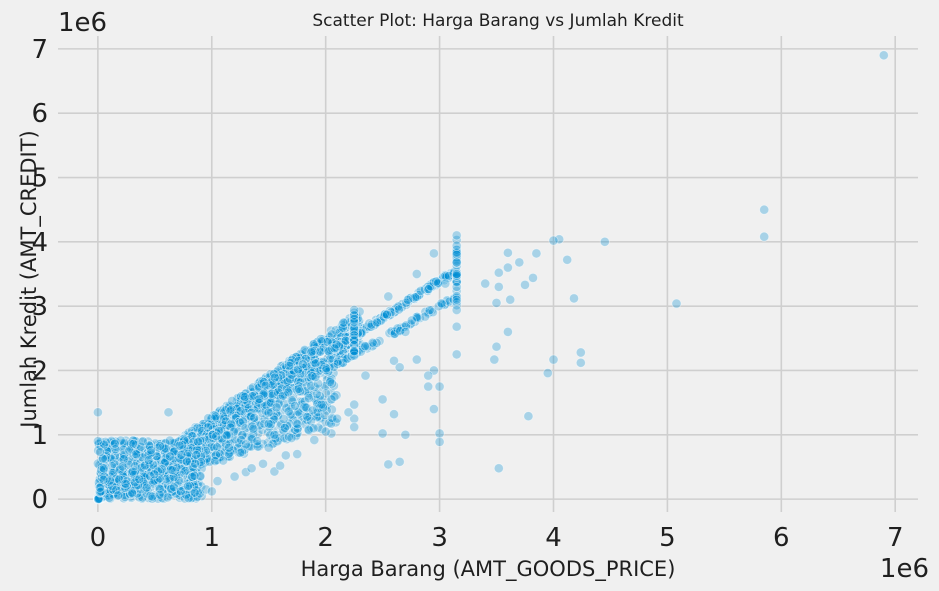 The height and width of the screenshot is (591, 939). What do you see at coordinates (29, 280) in the screenshot?
I see `y-axis-label: Jumlah Kredit (AMT_CREDIT)` at bounding box center [29, 280].